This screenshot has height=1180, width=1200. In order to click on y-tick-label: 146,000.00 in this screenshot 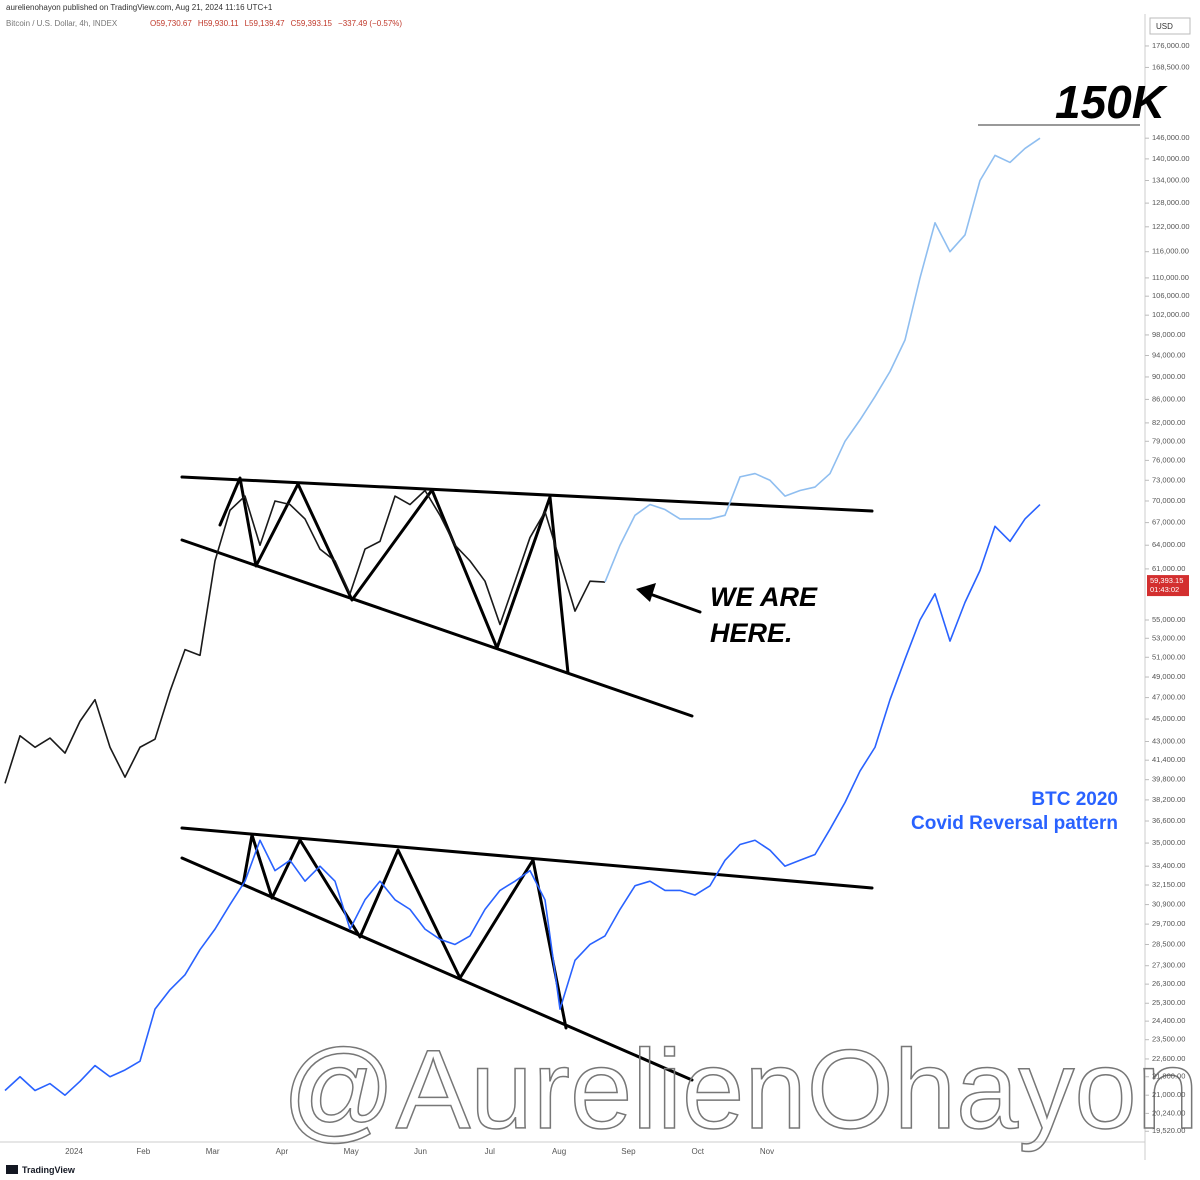, I will do `click(1171, 137)`.